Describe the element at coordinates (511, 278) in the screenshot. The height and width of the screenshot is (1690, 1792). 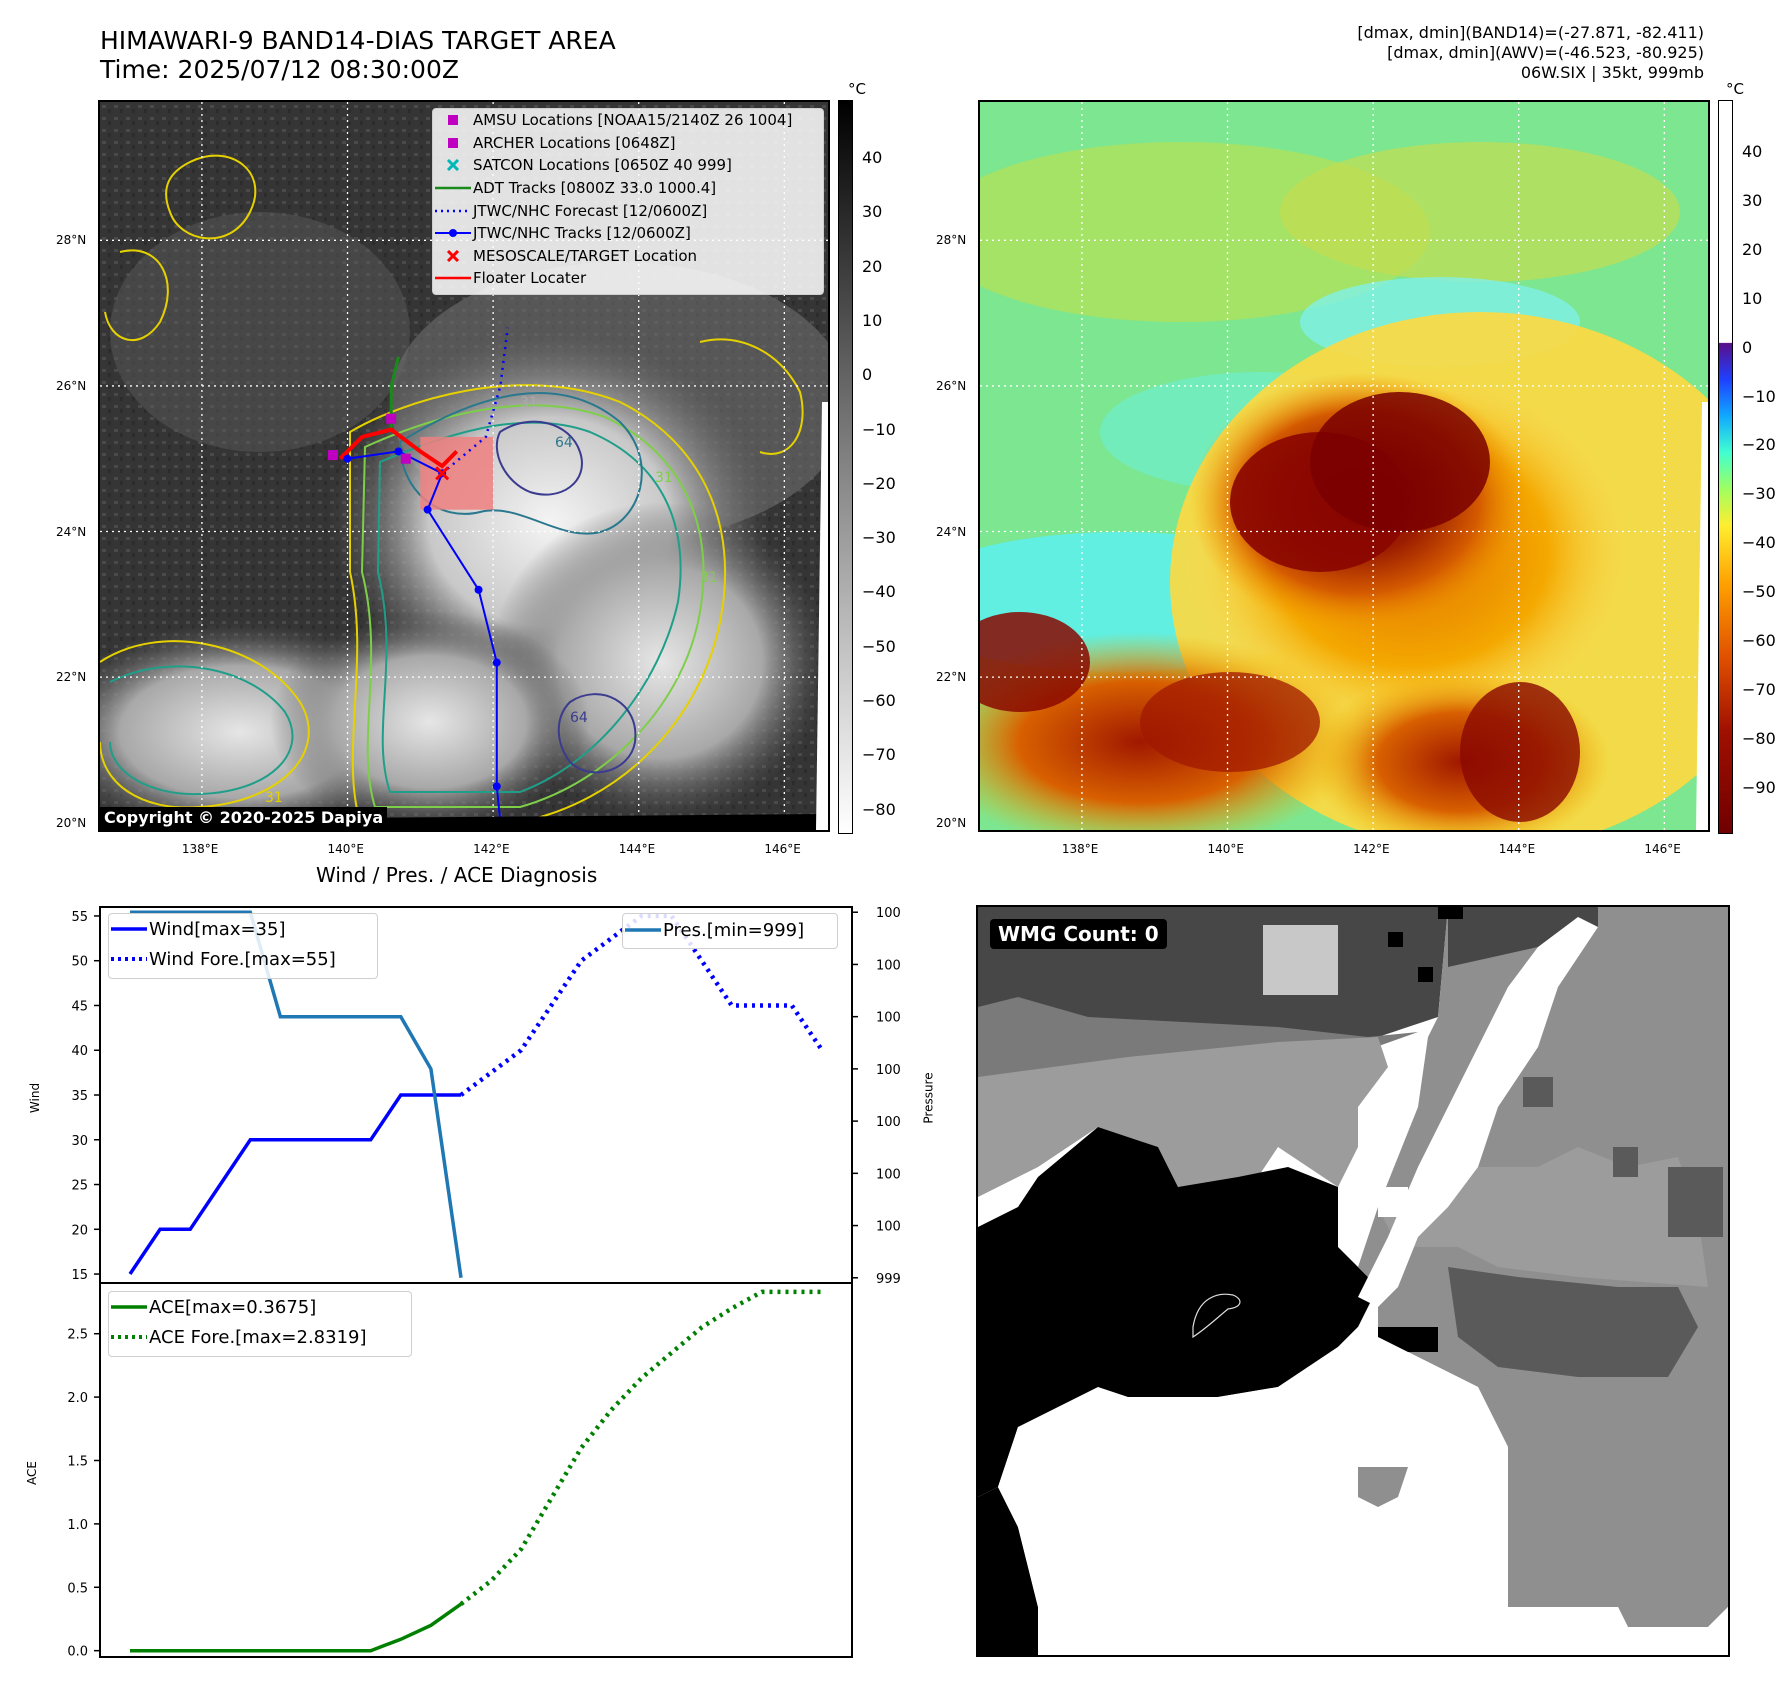
I see `map-legend-item: Floater Locater` at that location.